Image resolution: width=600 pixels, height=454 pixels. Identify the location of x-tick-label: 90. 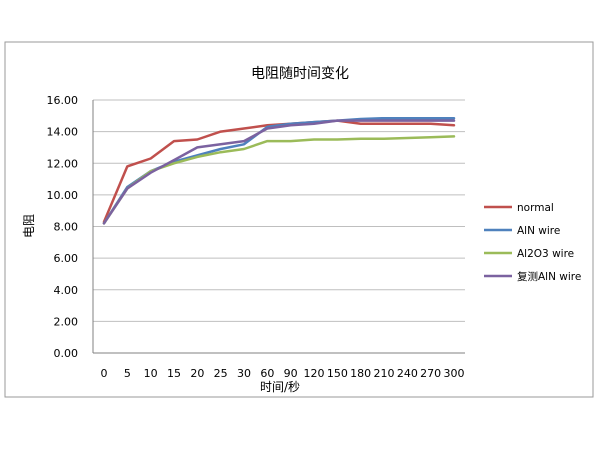
(291, 373).